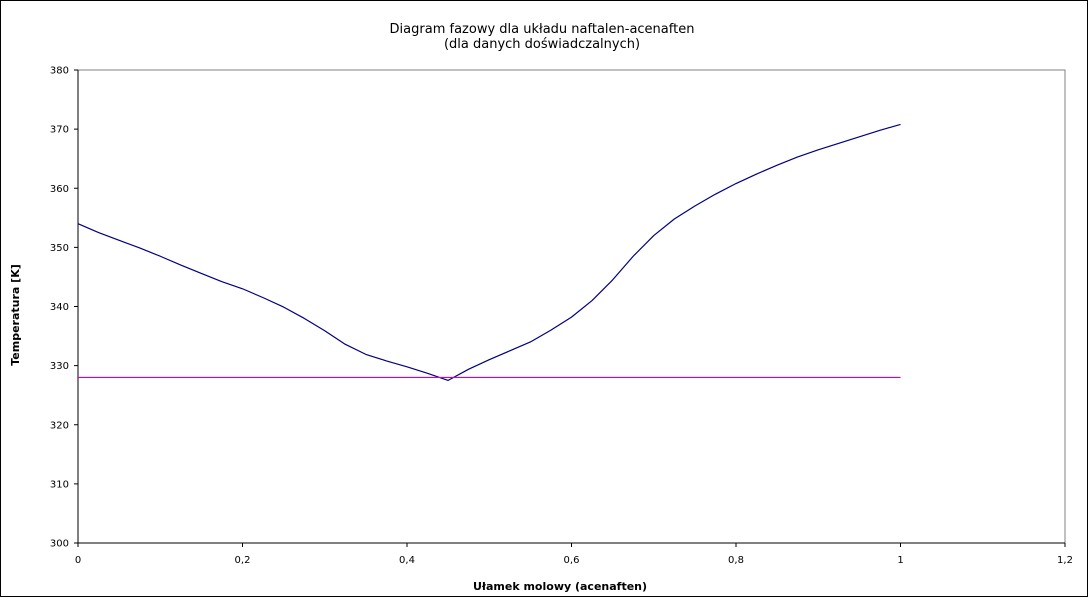  Describe the element at coordinates (59, 425) in the screenshot. I see `y-tick-label: 320` at that location.